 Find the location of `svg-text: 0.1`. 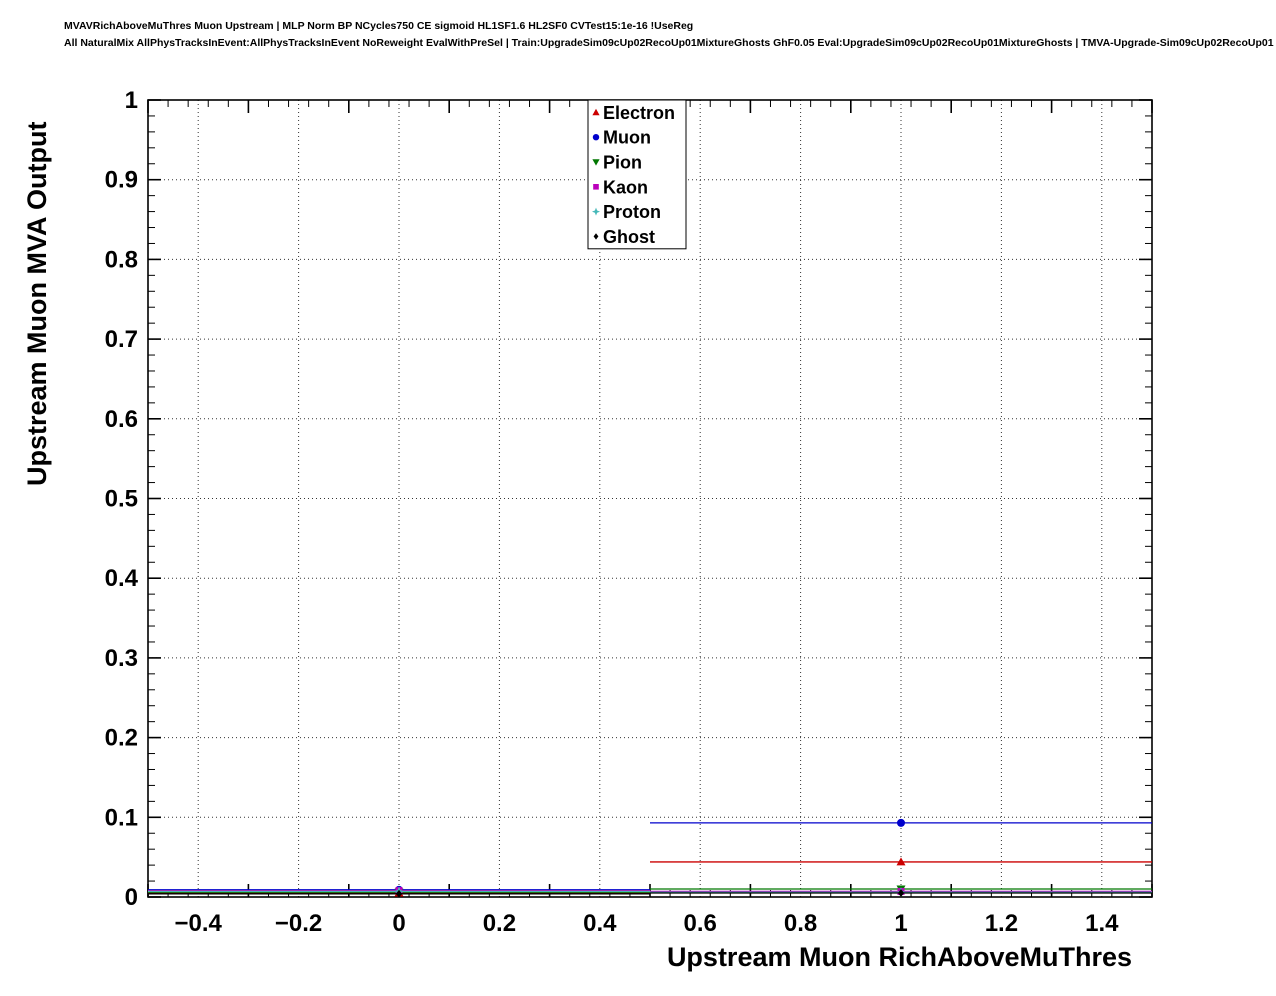

svg-text: 0.1 is located at coordinates (121, 817).